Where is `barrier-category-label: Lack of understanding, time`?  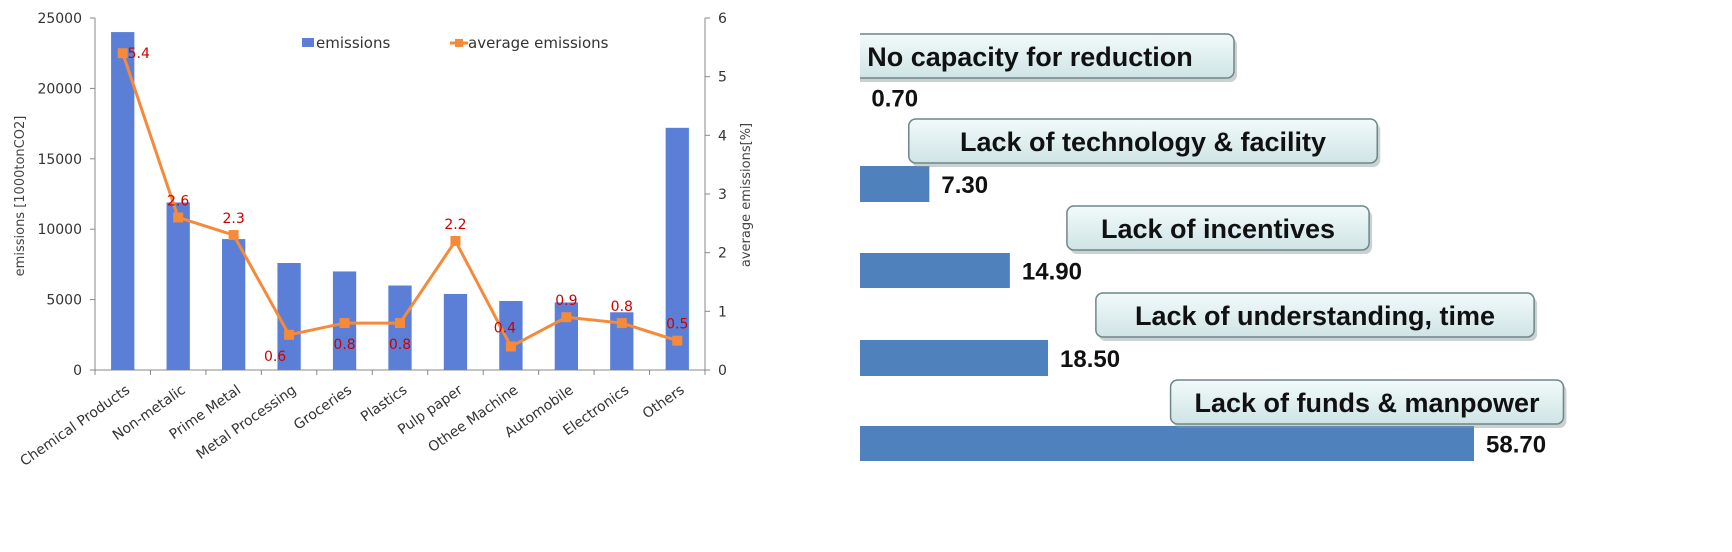 barrier-category-label: Lack of understanding, time is located at coordinates (1315, 316).